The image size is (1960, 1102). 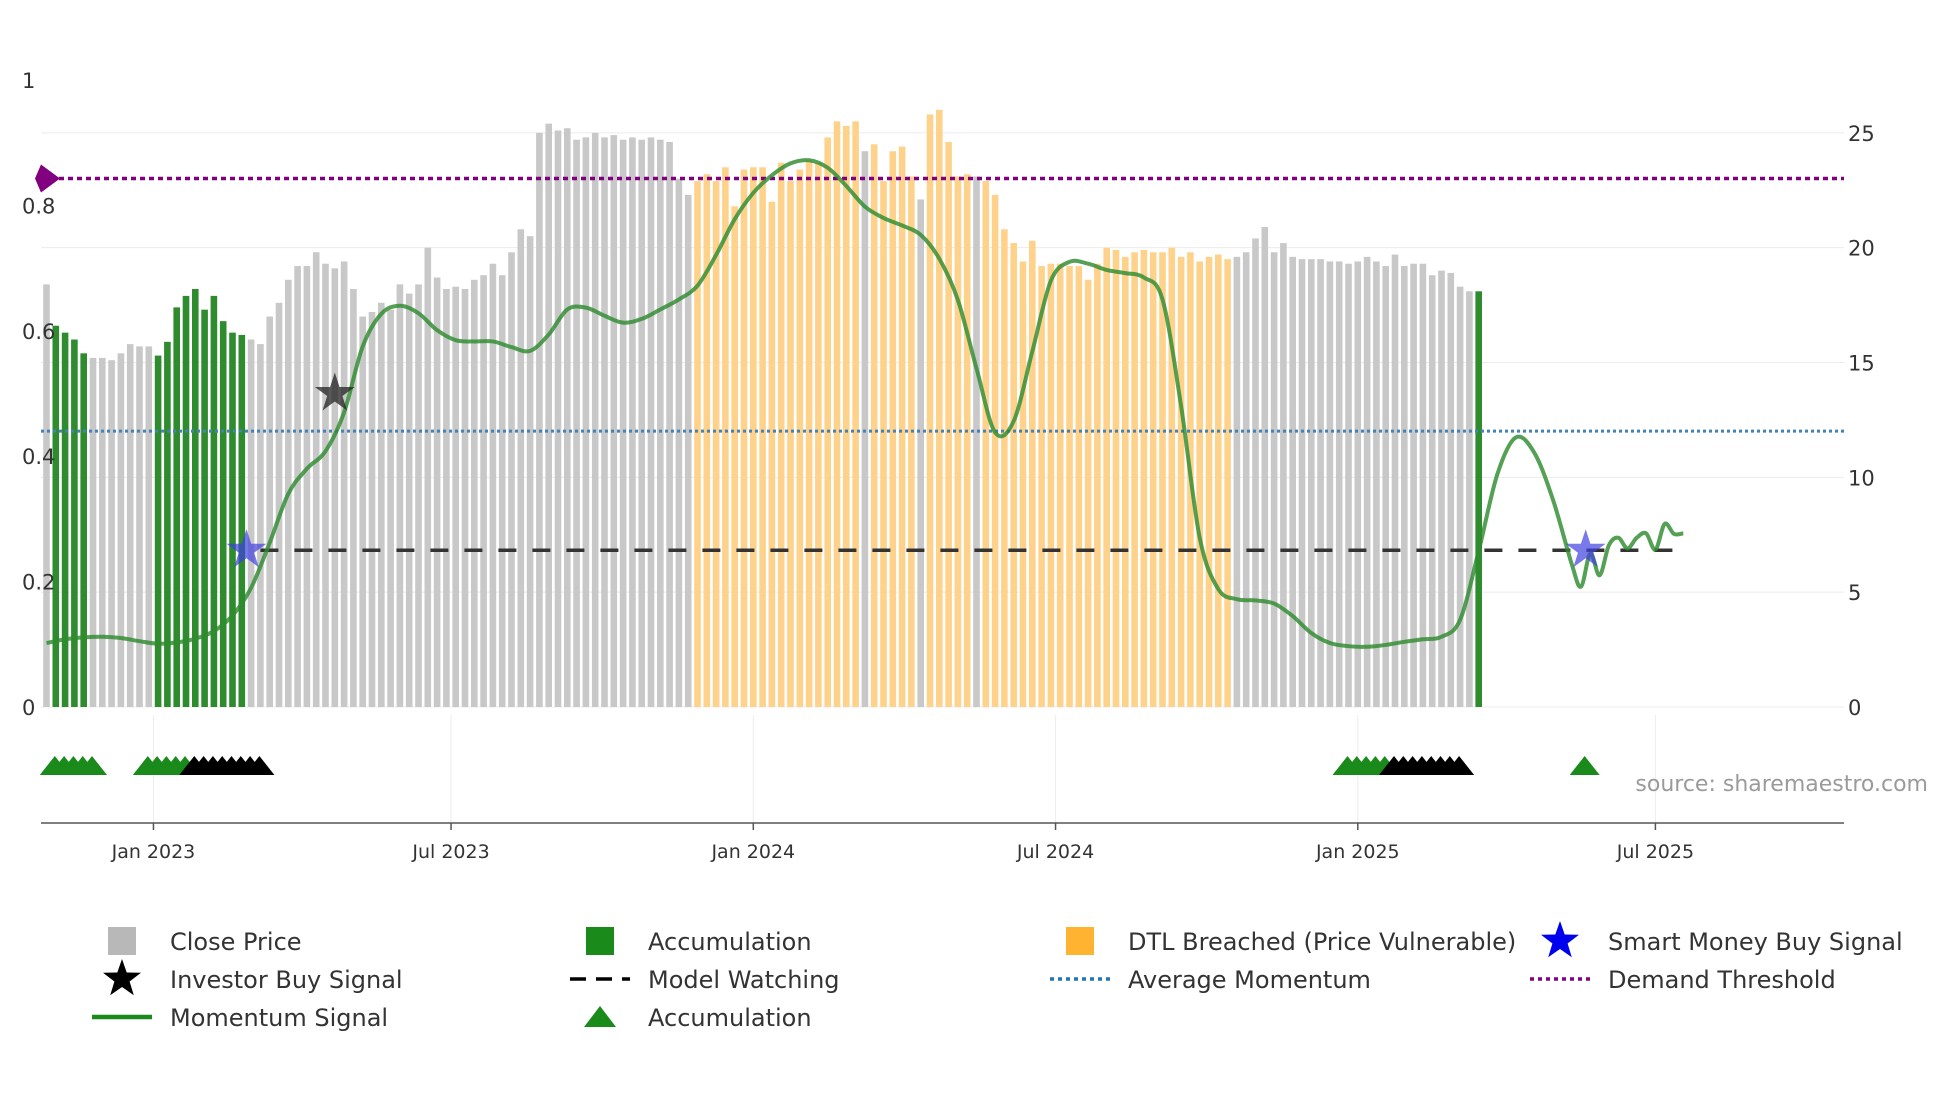 What do you see at coordinates (38, 332) in the screenshot?
I see `left-axis-tick-label: 0.6` at bounding box center [38, 332].